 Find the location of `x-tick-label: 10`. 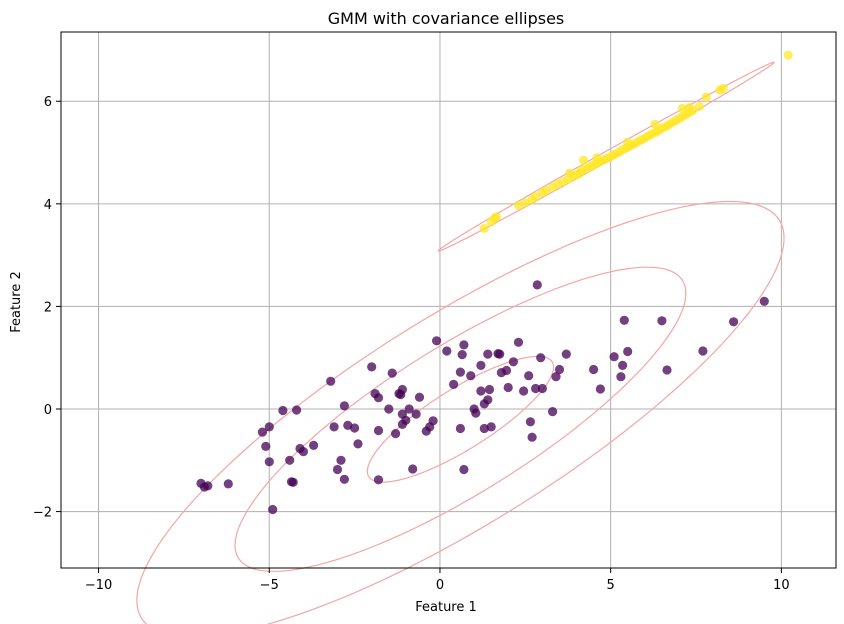

x-tick-label: 10 is located at coordinates (781, 585).